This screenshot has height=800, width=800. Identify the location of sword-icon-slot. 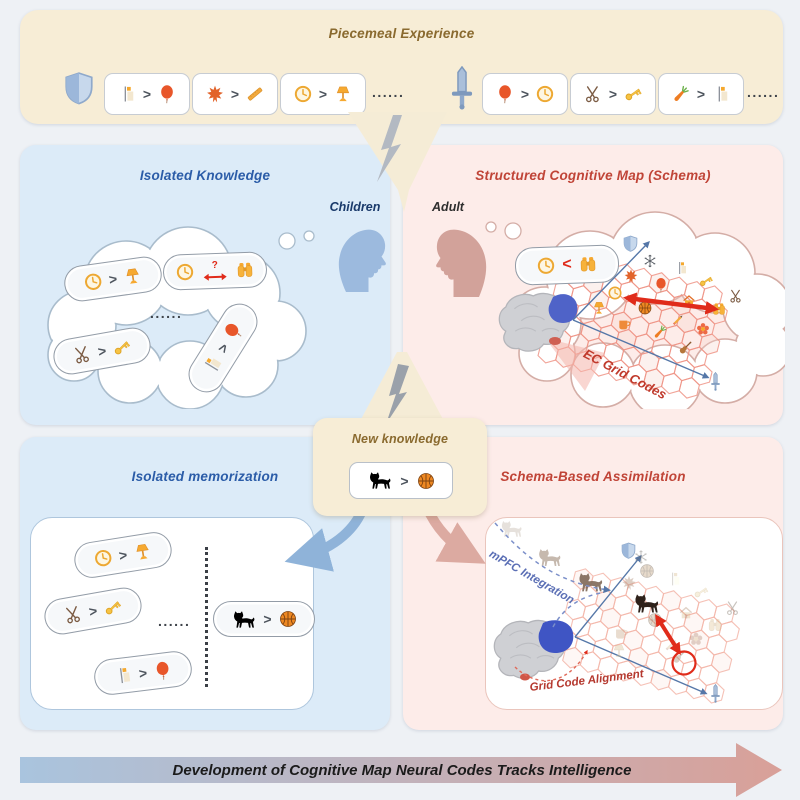
(462, 88).